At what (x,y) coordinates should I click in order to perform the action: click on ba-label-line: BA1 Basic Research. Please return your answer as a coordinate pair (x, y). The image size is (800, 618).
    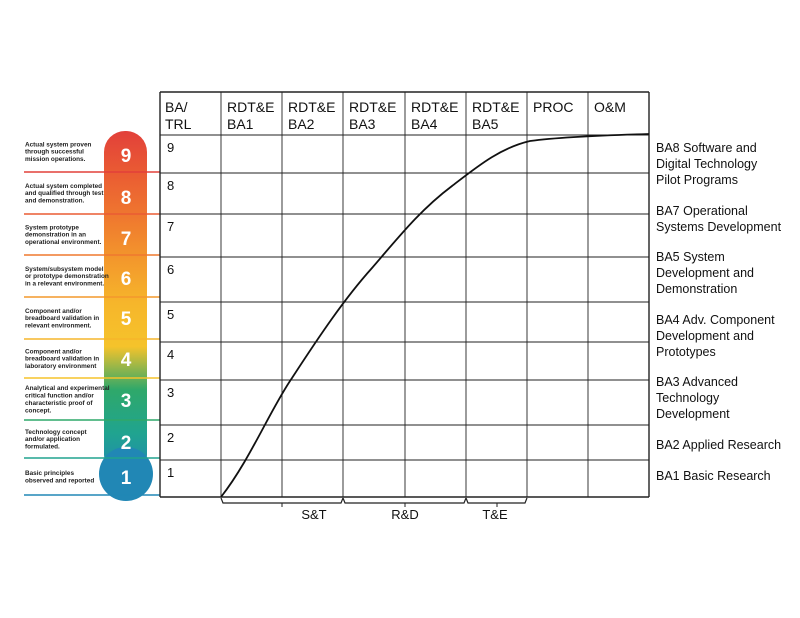
    Looking at the image, I should click on (713, 476).